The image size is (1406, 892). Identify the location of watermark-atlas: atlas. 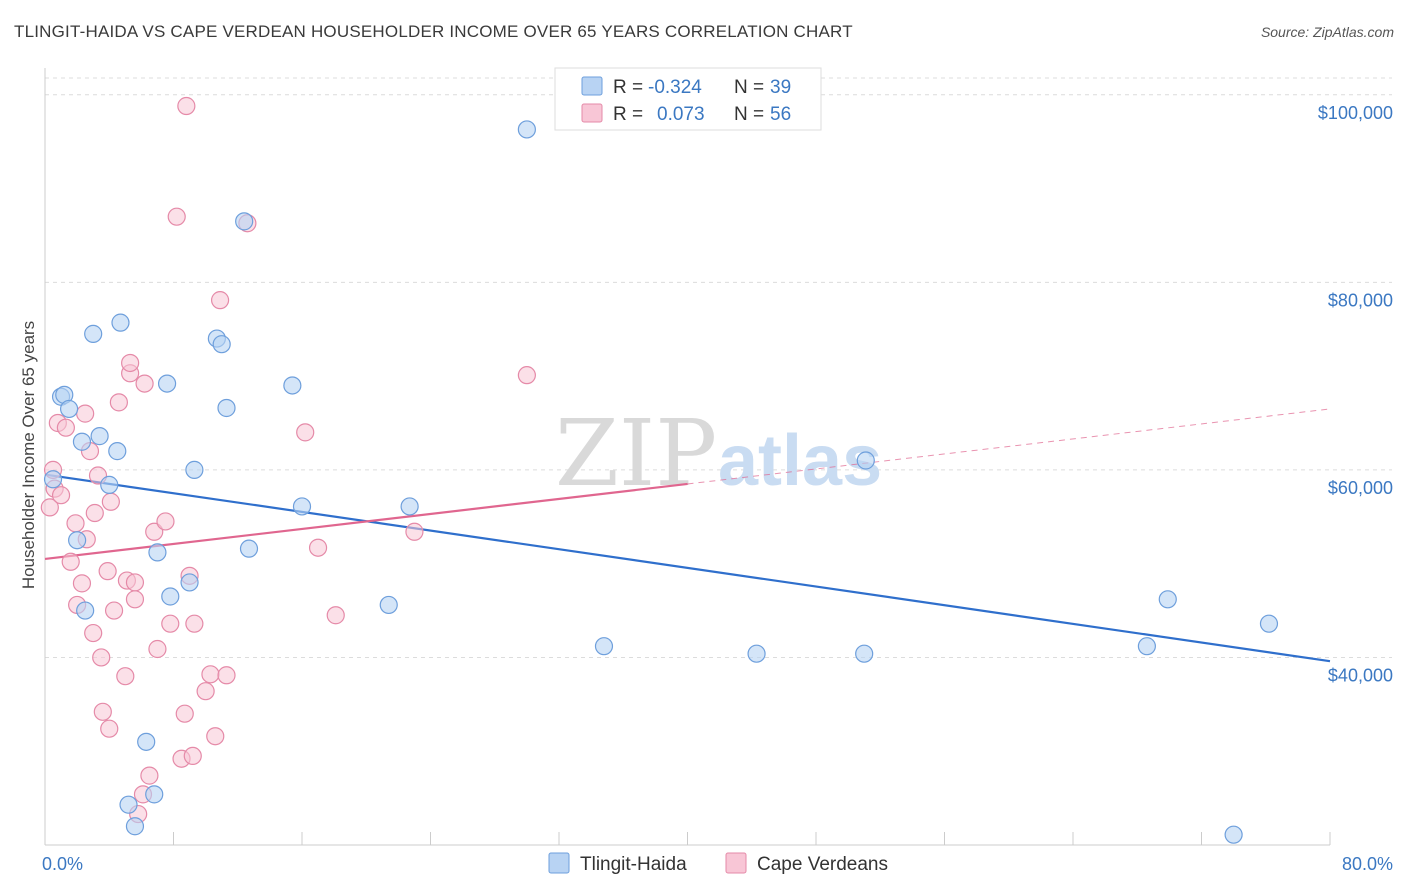
(800, 461).